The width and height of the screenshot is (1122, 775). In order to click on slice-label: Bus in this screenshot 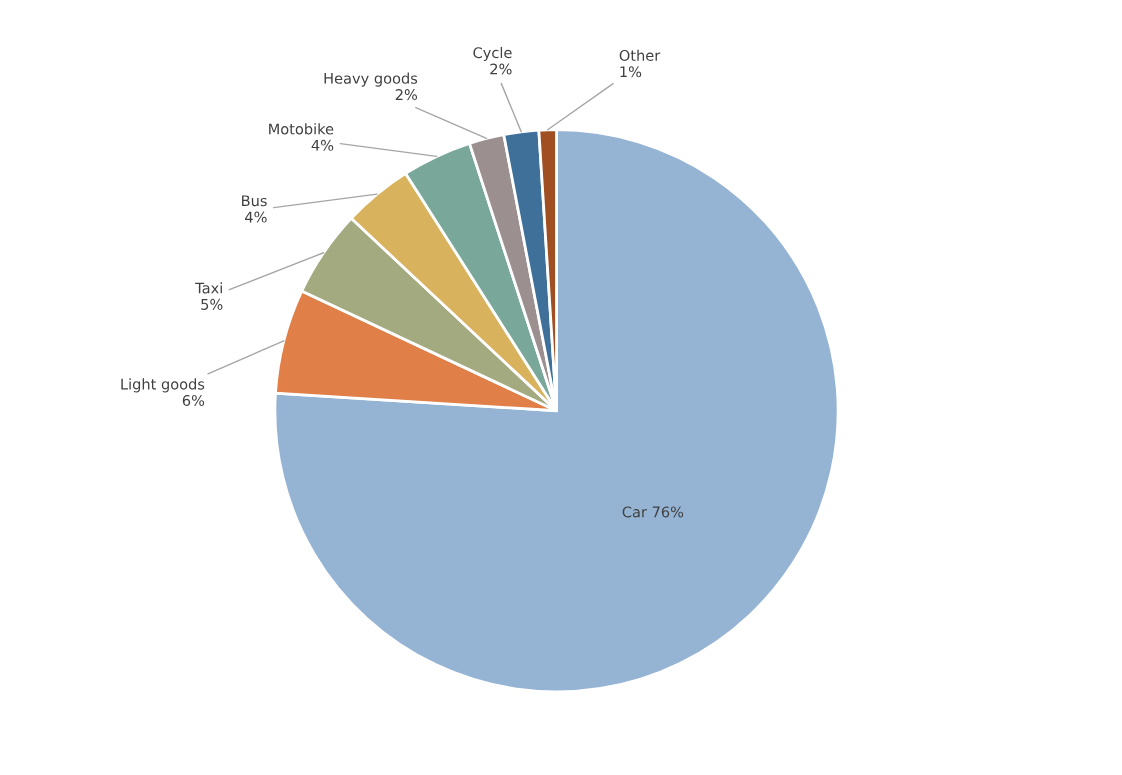, I will do `click(254, 201)`.